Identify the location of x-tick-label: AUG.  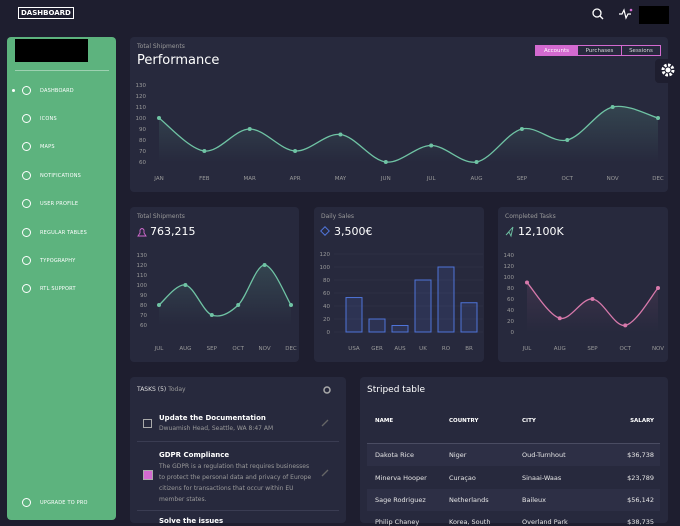
(185, 349).